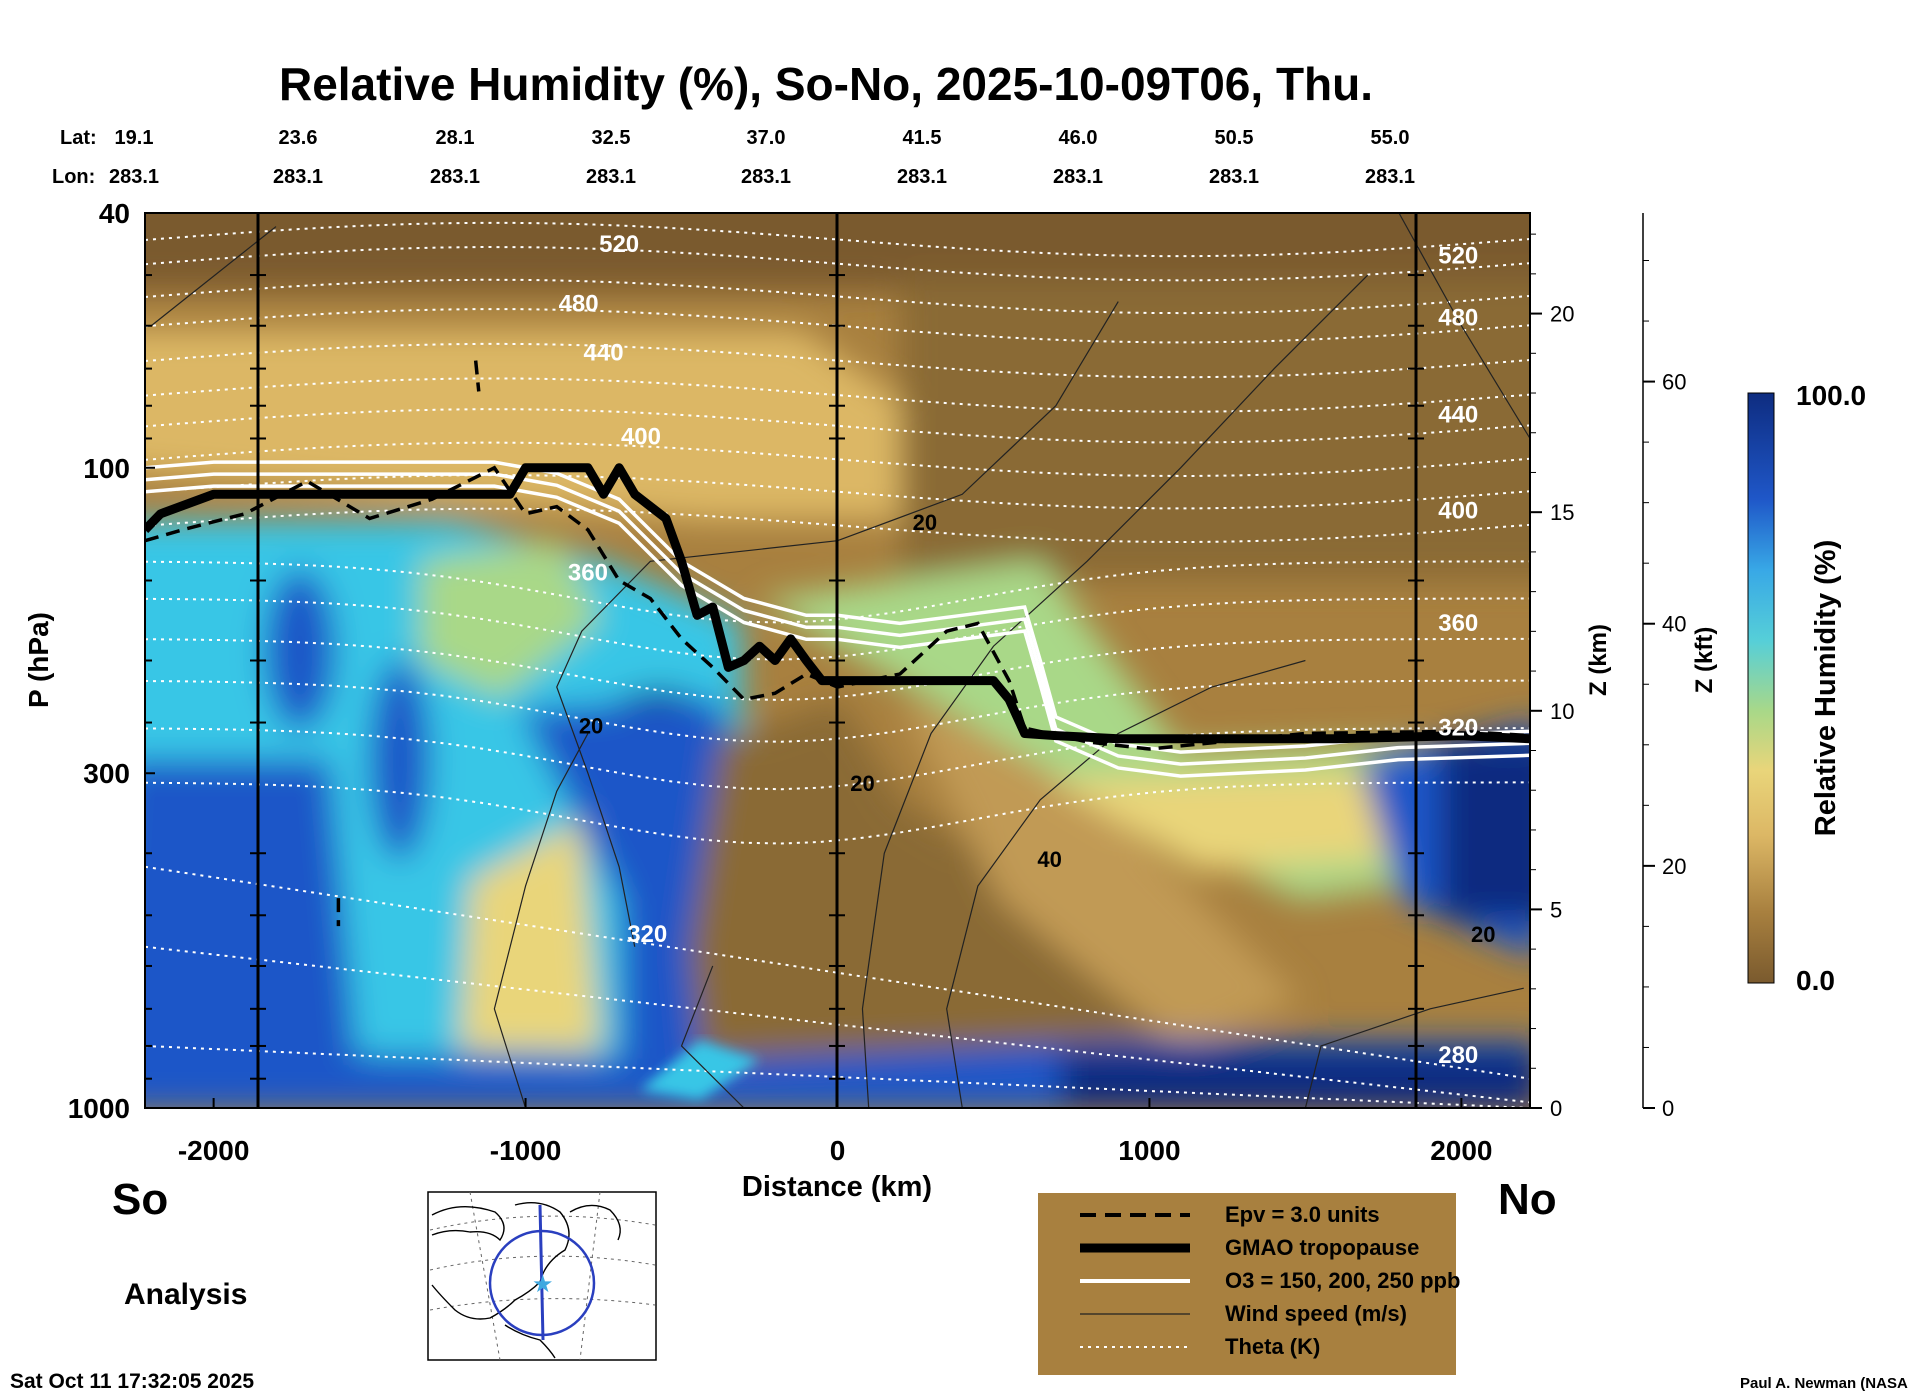  Describe the element at coordinates (1562, 512) in the screenshot. I see `z-km-tick-label: 15` at that location.